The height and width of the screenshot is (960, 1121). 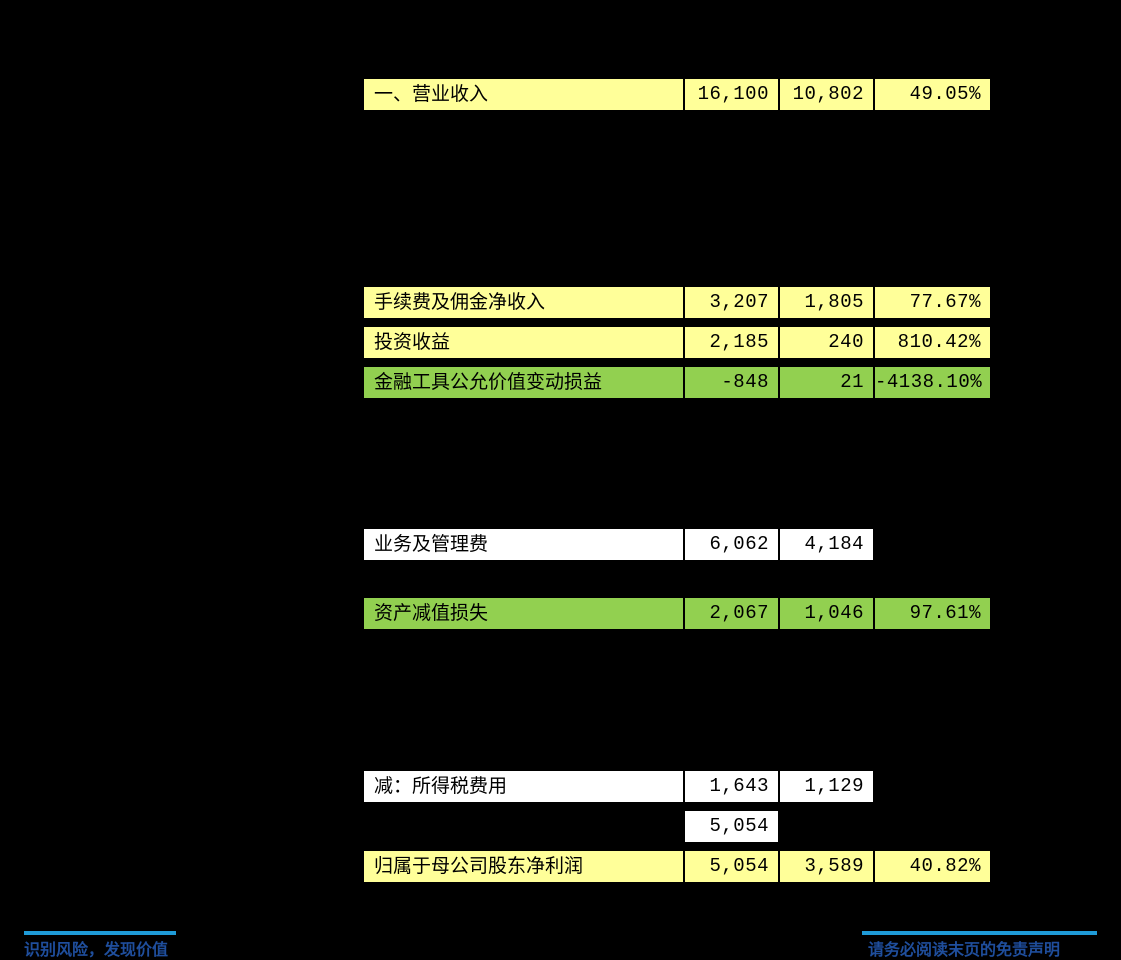 I want to click on row-label-cell: 资产减值损失, so click(x=523, y=613).